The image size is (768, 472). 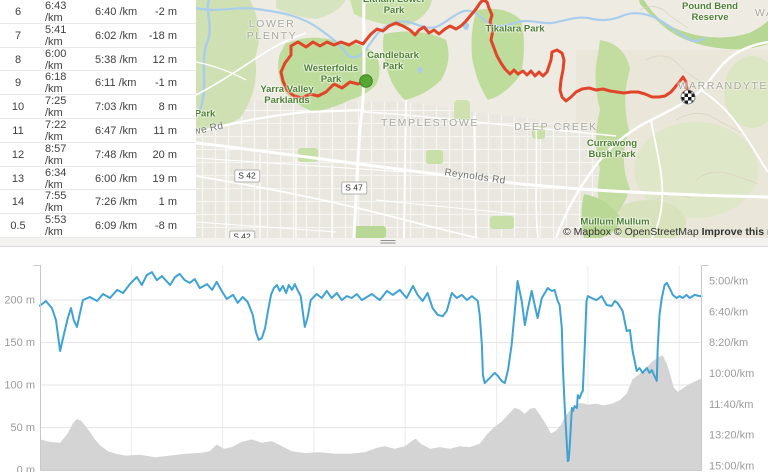 What do you see at coordinates (18, 154) in the screenshot?
I see `split-number: 12` at bounding box center [18, 154].